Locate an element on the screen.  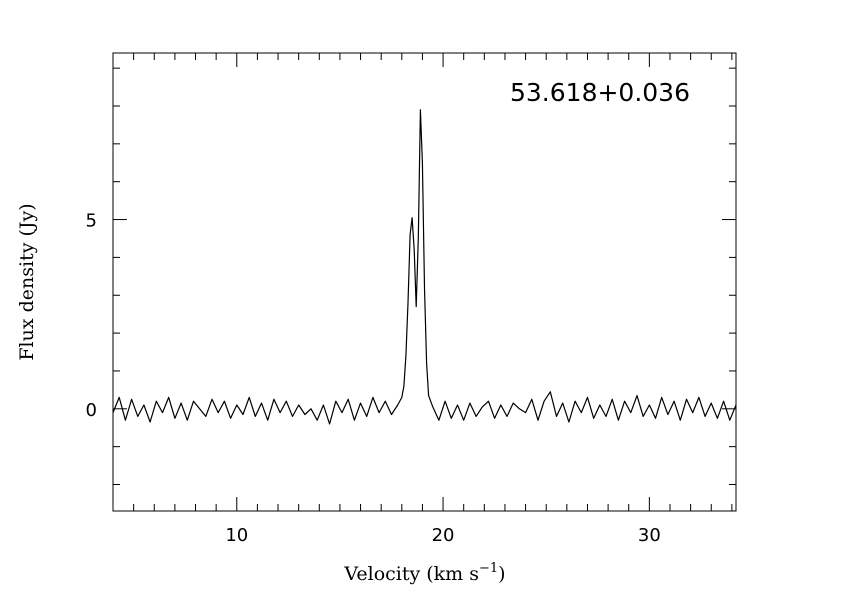
x-tick-label: 30 is located at coordinates (649, 535).